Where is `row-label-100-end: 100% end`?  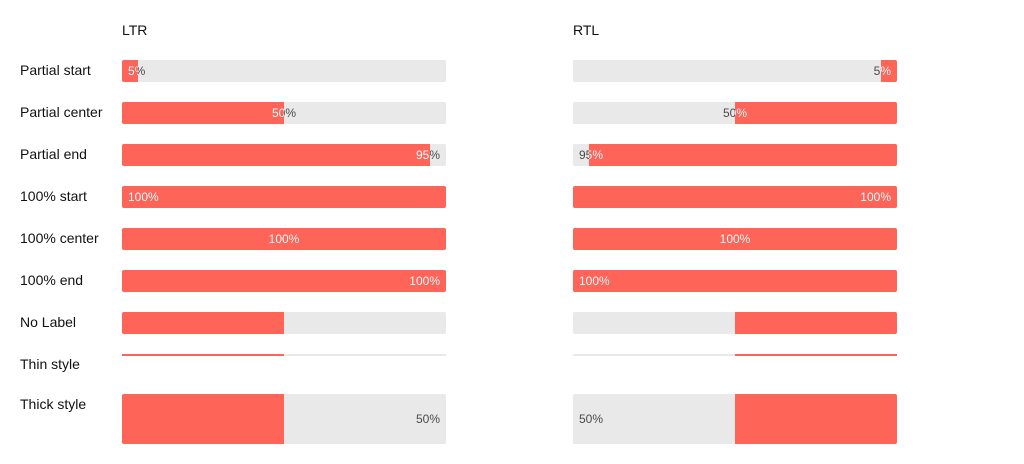
row-label-100-end: 100% end is located at coordinates (52, 280).